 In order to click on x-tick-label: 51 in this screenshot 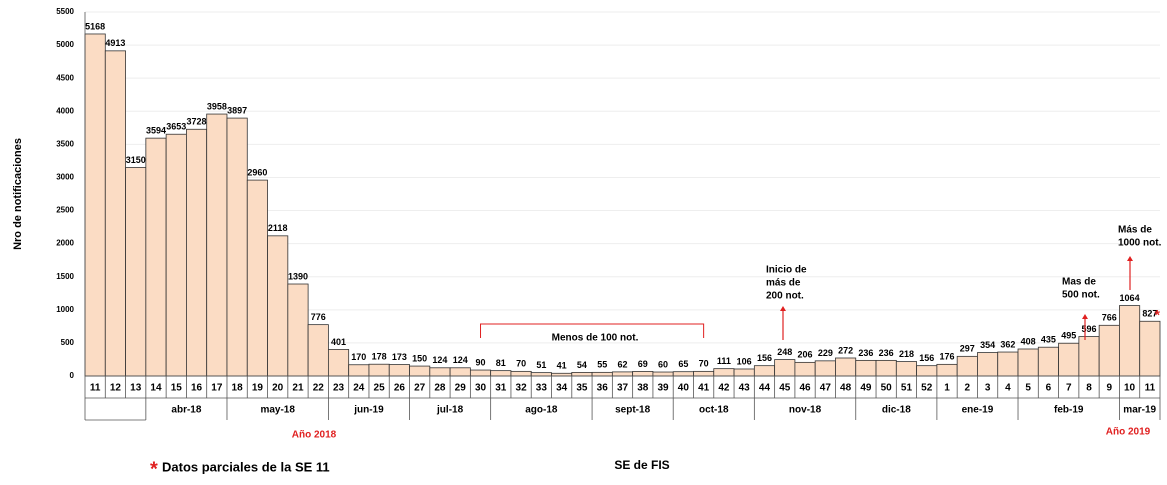, I will do `click(907, 388)`.